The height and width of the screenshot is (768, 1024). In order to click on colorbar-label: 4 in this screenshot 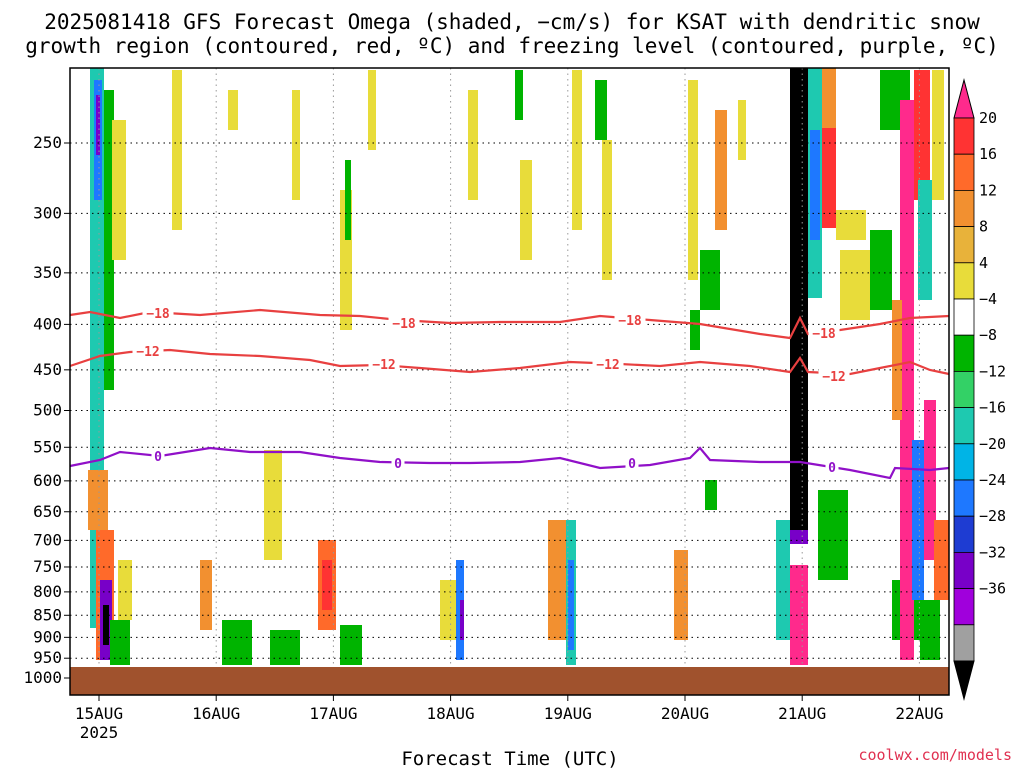, I will do `click(983, 263)`.